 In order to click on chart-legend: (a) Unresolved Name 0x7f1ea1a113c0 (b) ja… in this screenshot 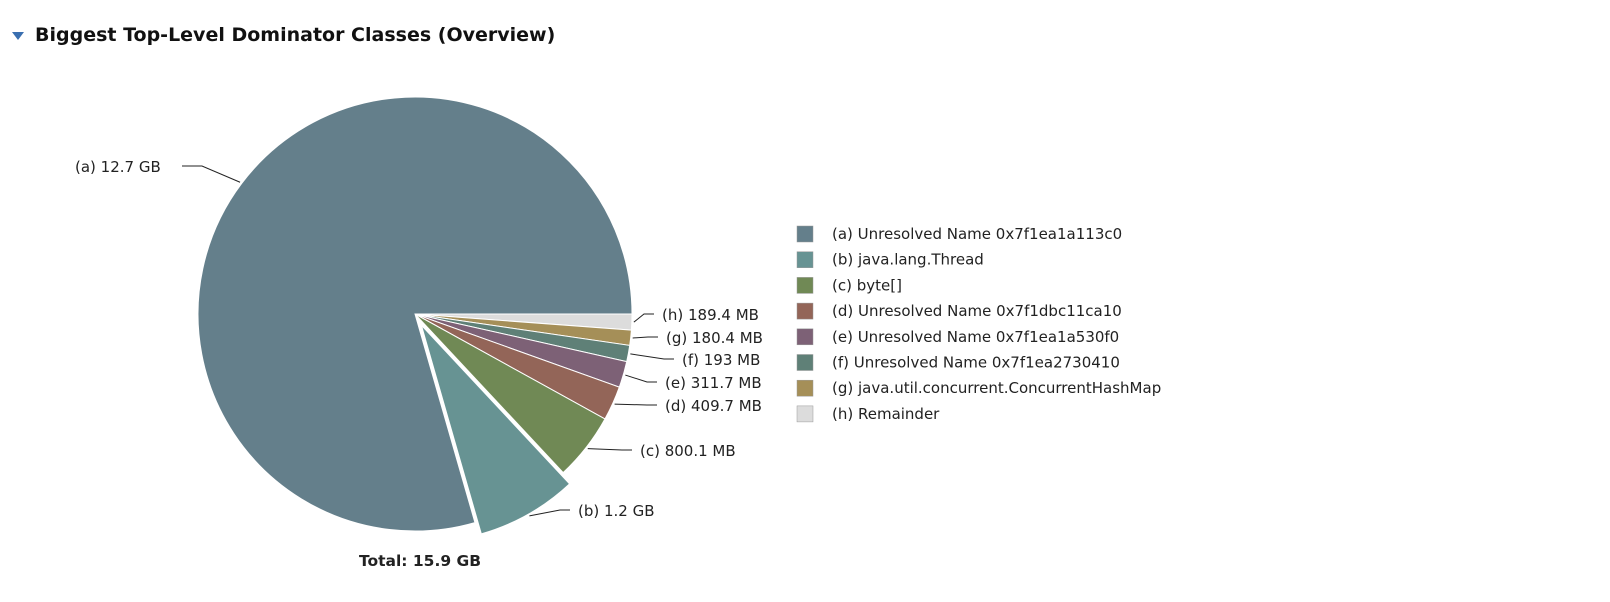, I will do `click(978, 324)`.